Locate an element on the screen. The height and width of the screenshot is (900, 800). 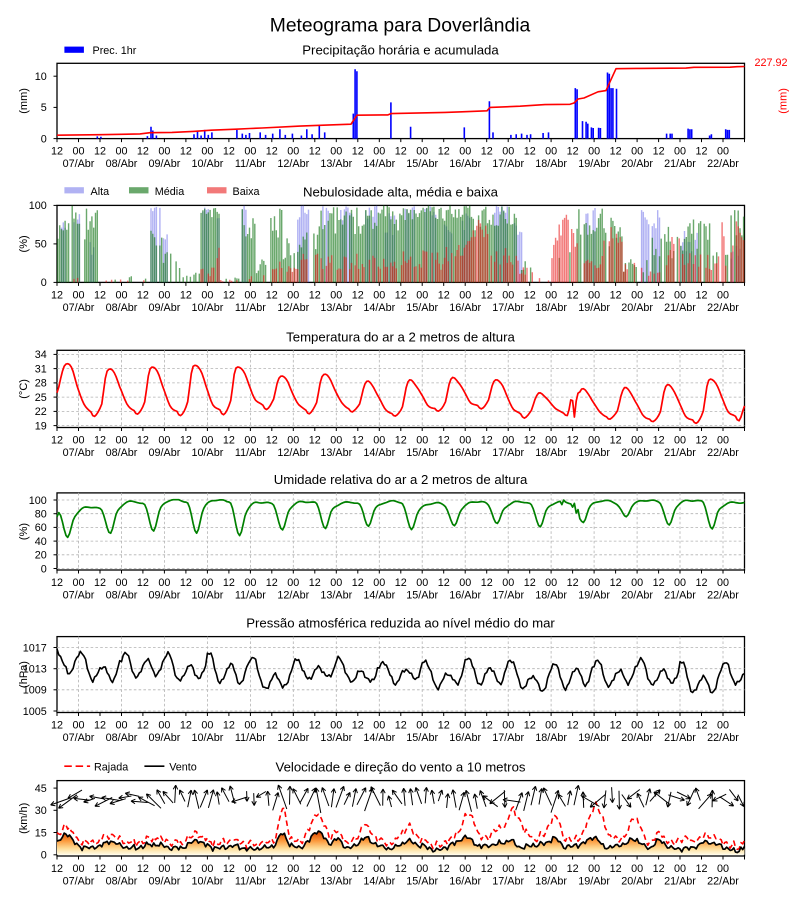
svg-text: (mm) is located at coordinates (24, 101).